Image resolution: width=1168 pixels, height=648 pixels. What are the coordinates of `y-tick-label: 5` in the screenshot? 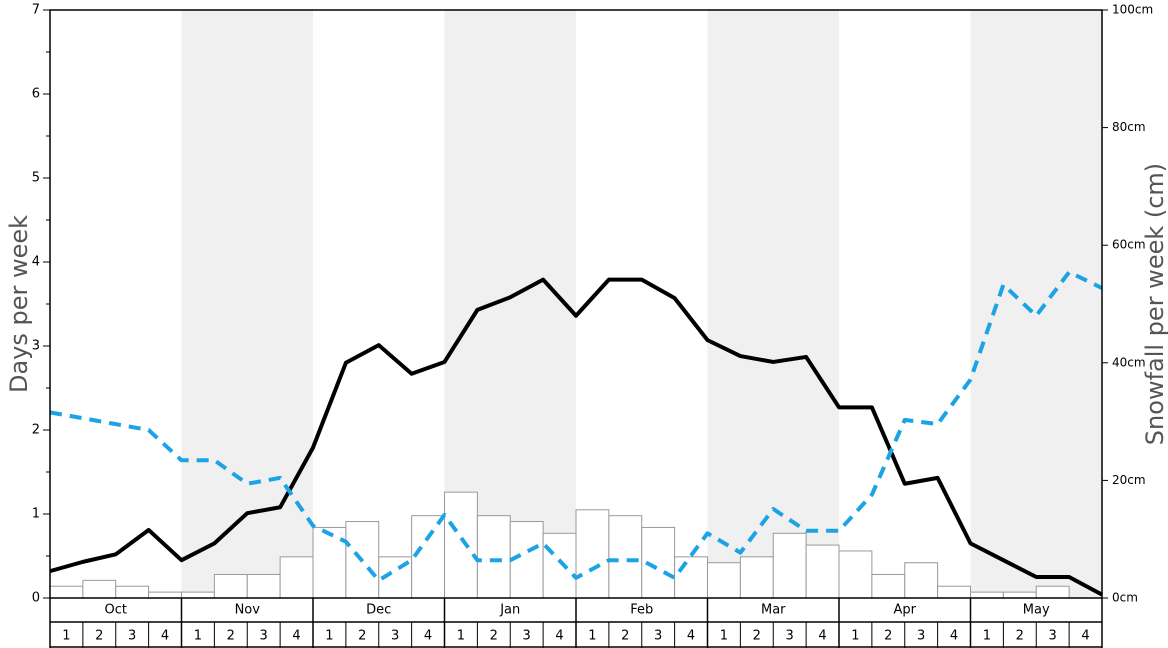 It's located at (36, 178).